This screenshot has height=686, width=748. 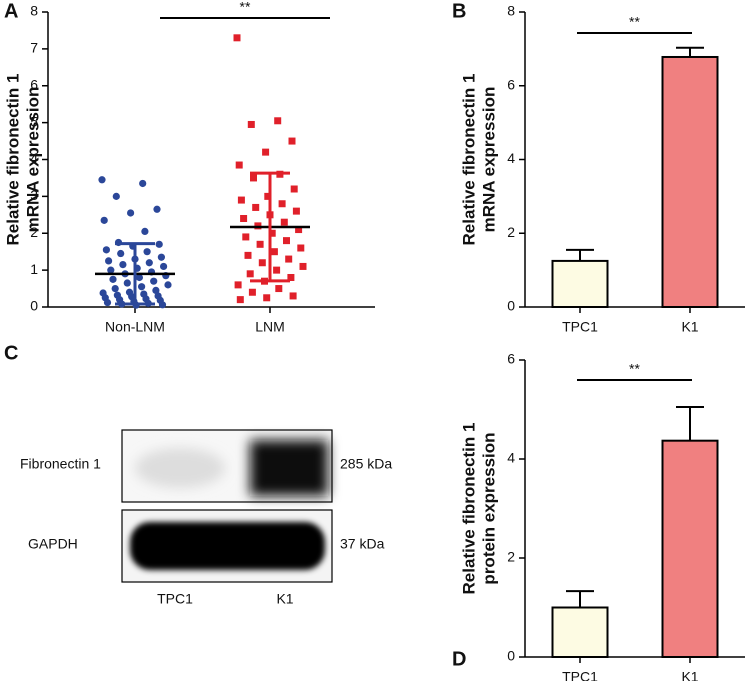 What do you see at coordinates (366, 464) in the screenshot?
I see `blot-size: 285 kDa` at bounding box center [366, 464].